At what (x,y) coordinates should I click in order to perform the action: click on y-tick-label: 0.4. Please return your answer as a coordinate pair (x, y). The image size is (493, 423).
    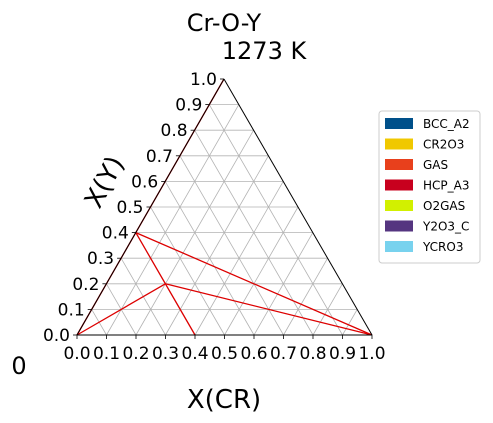
    Looking at the image, I should click on (115, 234).